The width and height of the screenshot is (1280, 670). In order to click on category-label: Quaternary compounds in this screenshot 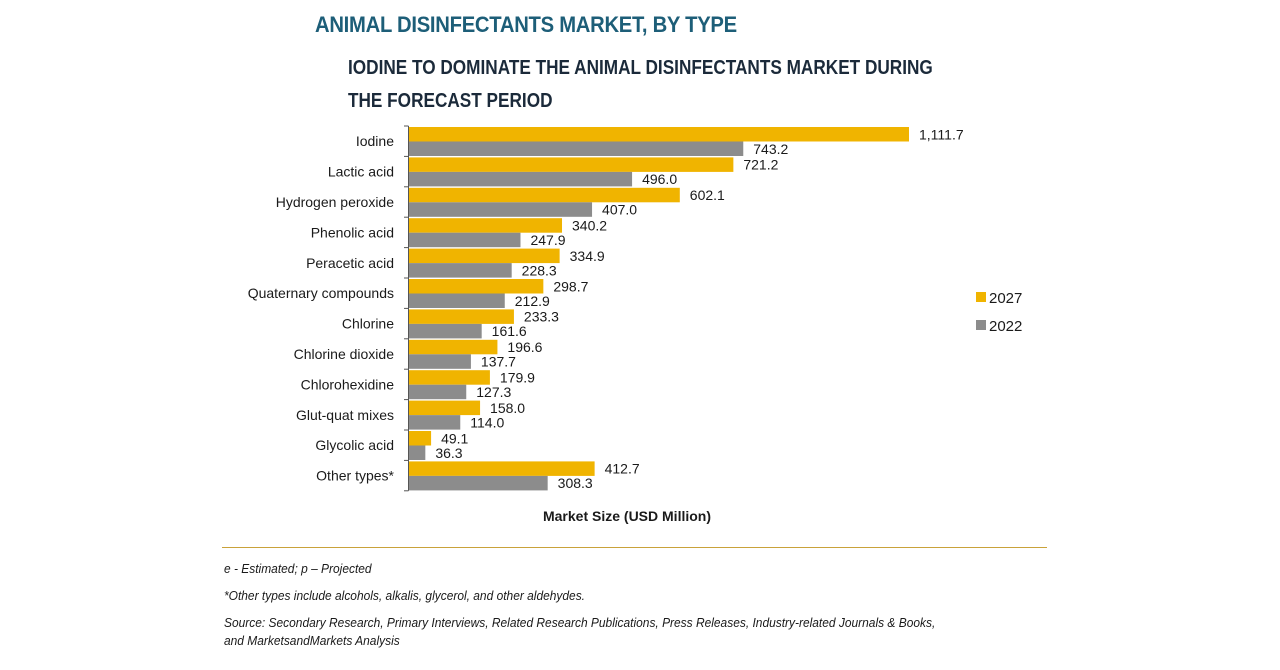, I will do `click(321, 293)`.